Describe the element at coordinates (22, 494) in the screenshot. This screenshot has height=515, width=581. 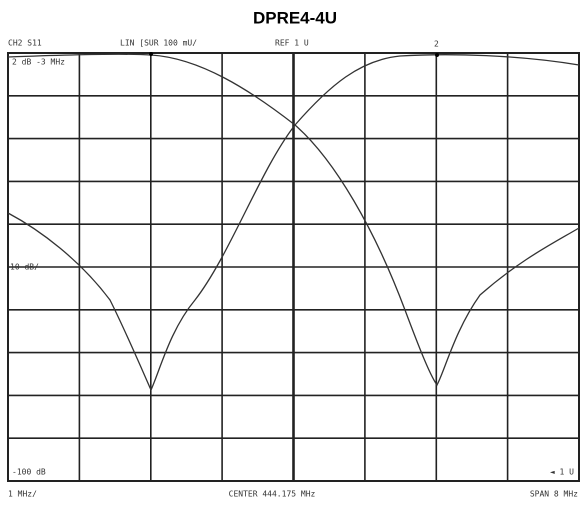
I see `per-division-label: 1 MHz/` at that location.